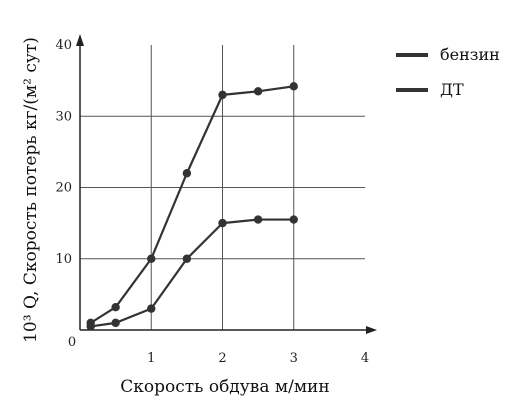 This screenshot has height=401, width=532. I want to click on y-tick-label: 30, so click(63, 116).